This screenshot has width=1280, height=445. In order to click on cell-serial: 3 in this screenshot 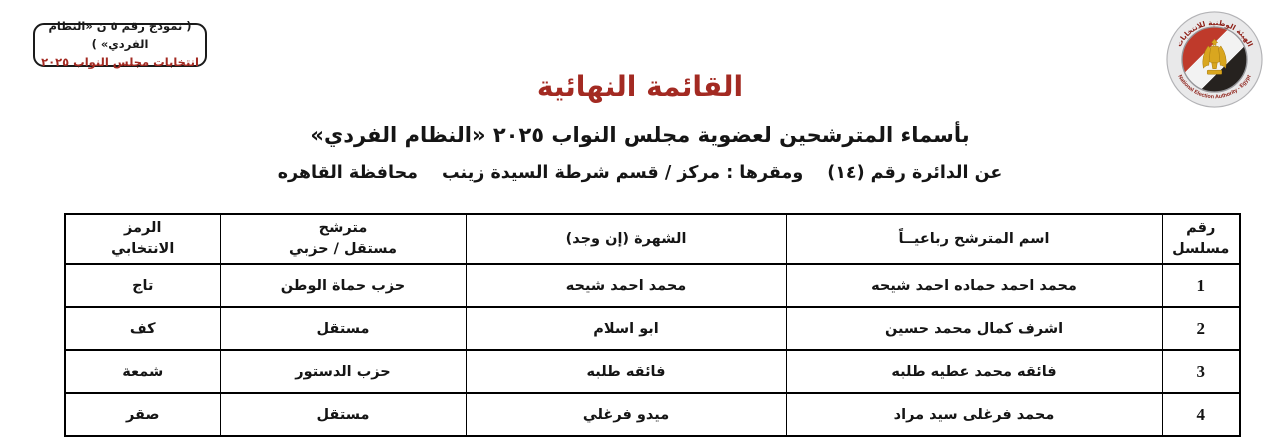, I will do `click(1201, 371)`.